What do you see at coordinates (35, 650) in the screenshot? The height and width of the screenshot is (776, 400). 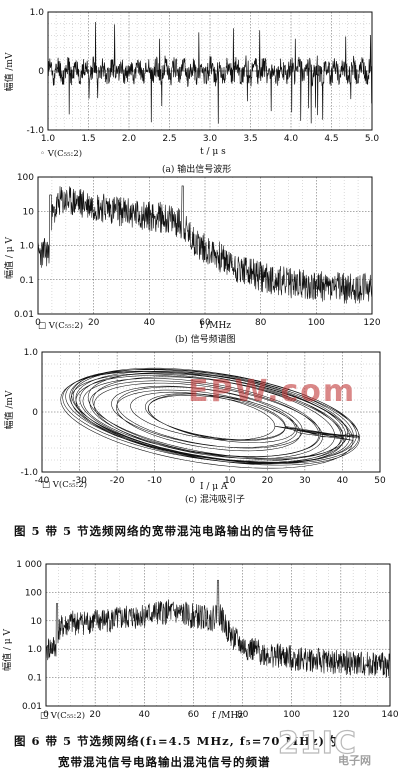 I see `chart-d-ytick: 1.0` at bounding box center [35, 650].